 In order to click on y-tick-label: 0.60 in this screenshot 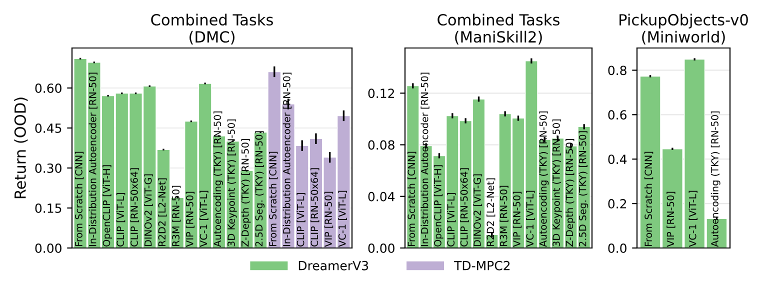, I will do `click(48, 88)`.